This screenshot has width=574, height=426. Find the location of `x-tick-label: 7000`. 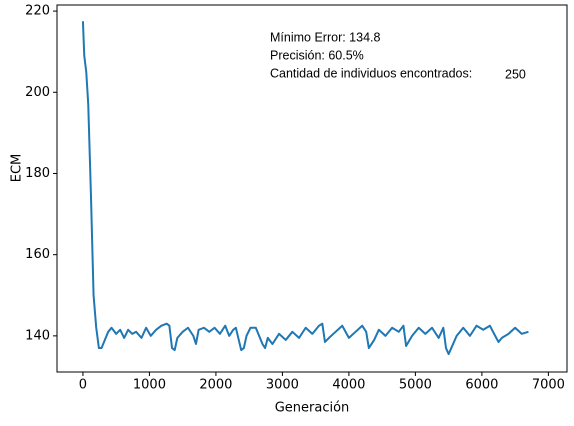

x-tick-label: 7000 is located at coordinates (548, 385).